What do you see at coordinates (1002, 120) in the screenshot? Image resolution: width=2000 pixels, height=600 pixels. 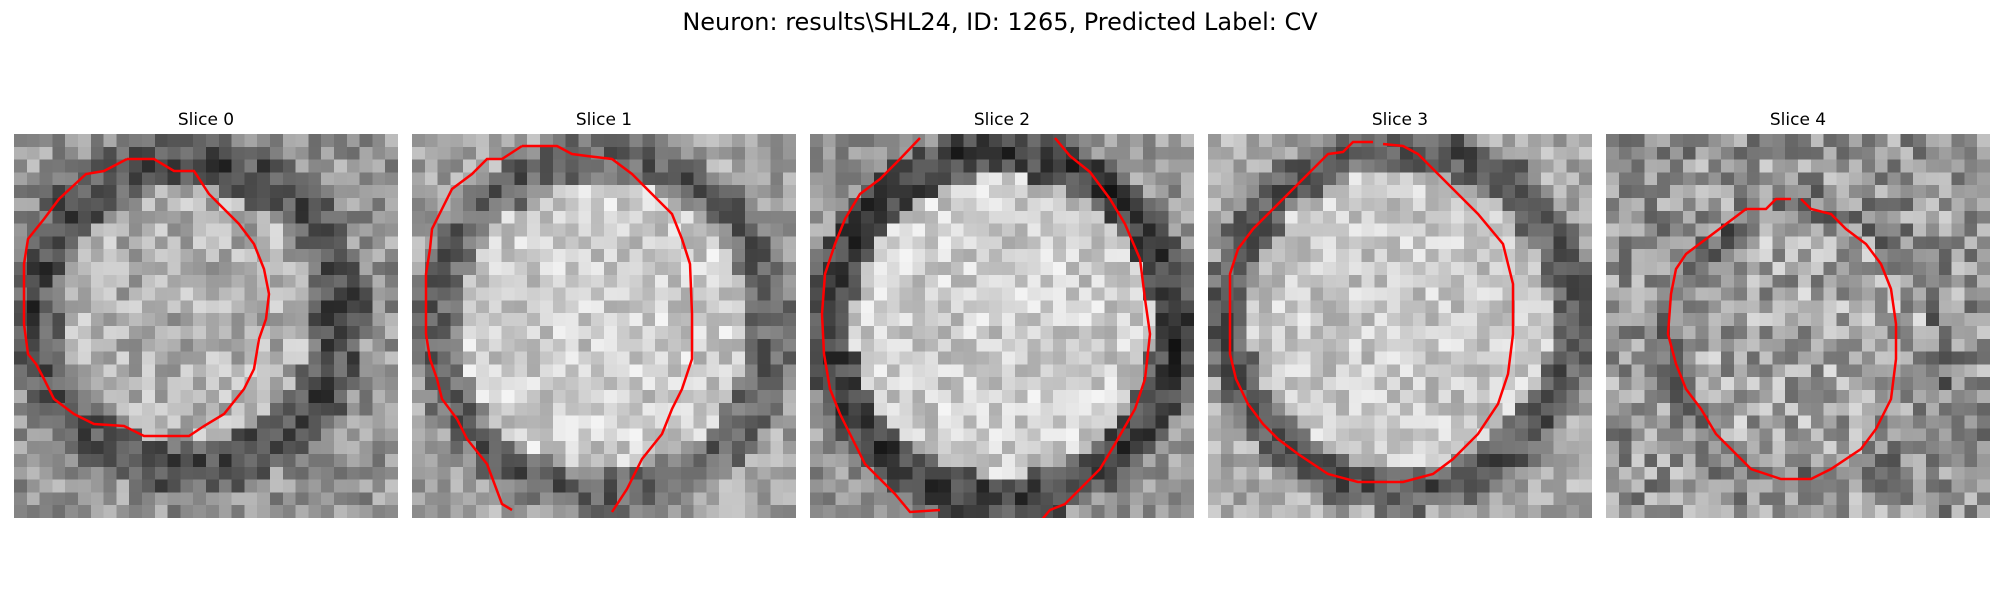 I see `slice-title: Slice 2` at bounding box center [1002, 120].